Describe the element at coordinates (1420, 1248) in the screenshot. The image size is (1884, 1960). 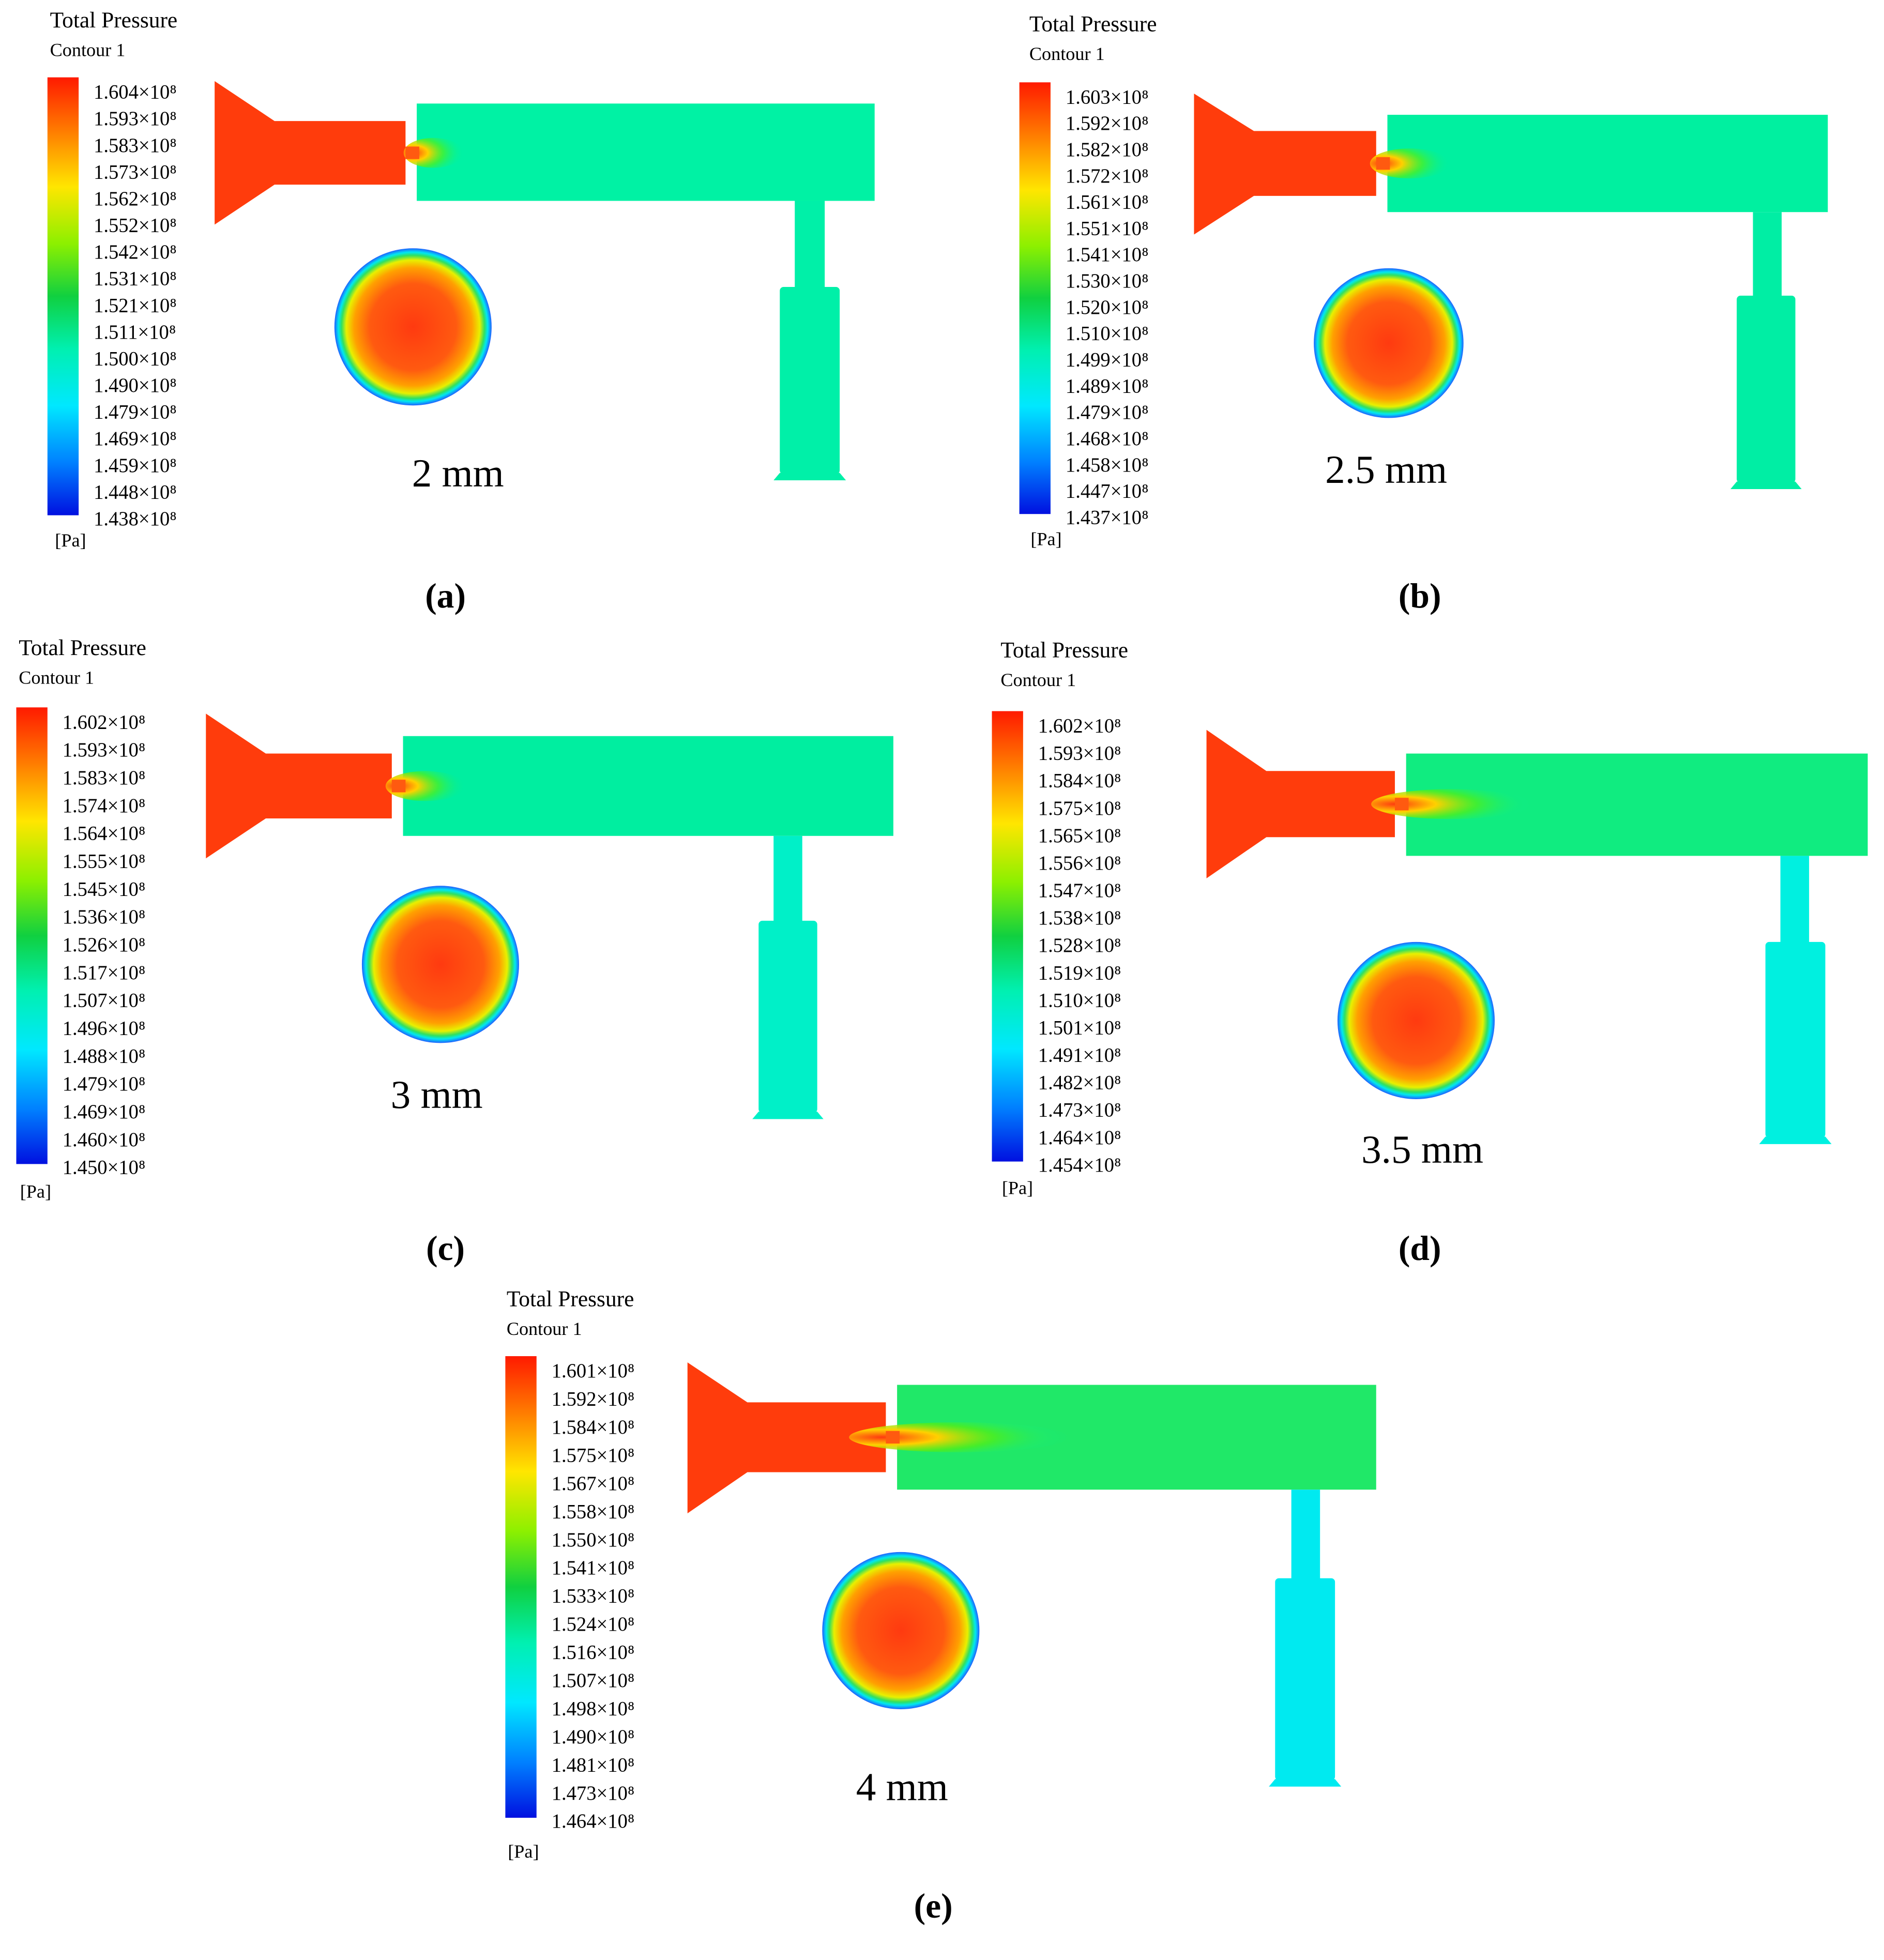
I see `panel-label: (d)` at that location.